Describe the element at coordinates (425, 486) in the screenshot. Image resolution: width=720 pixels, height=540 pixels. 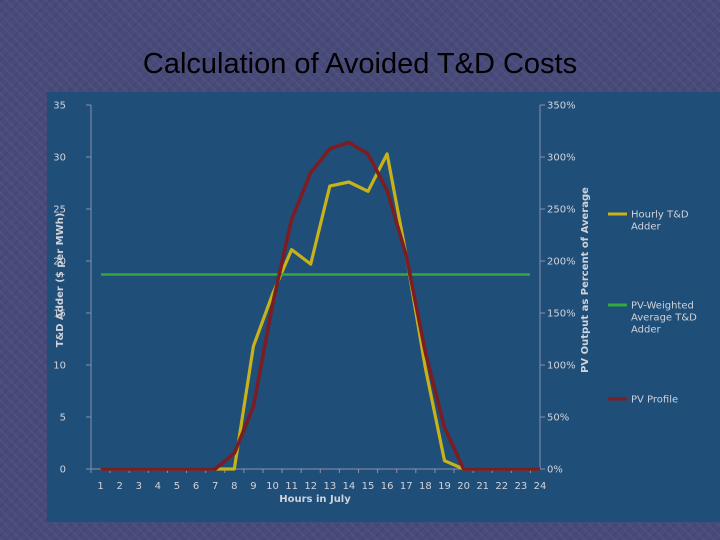
I see `x-tick-label: 18` at that location.